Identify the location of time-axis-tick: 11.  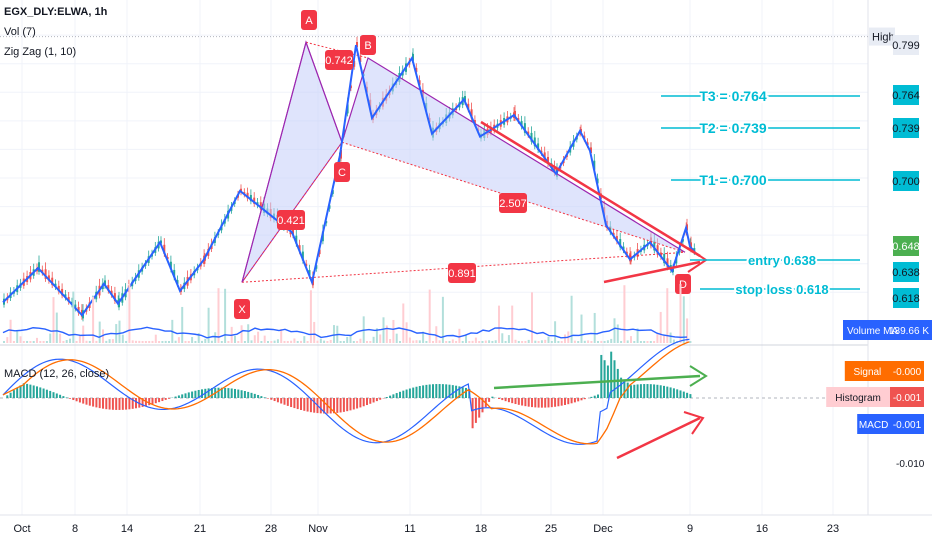
(409, 529).